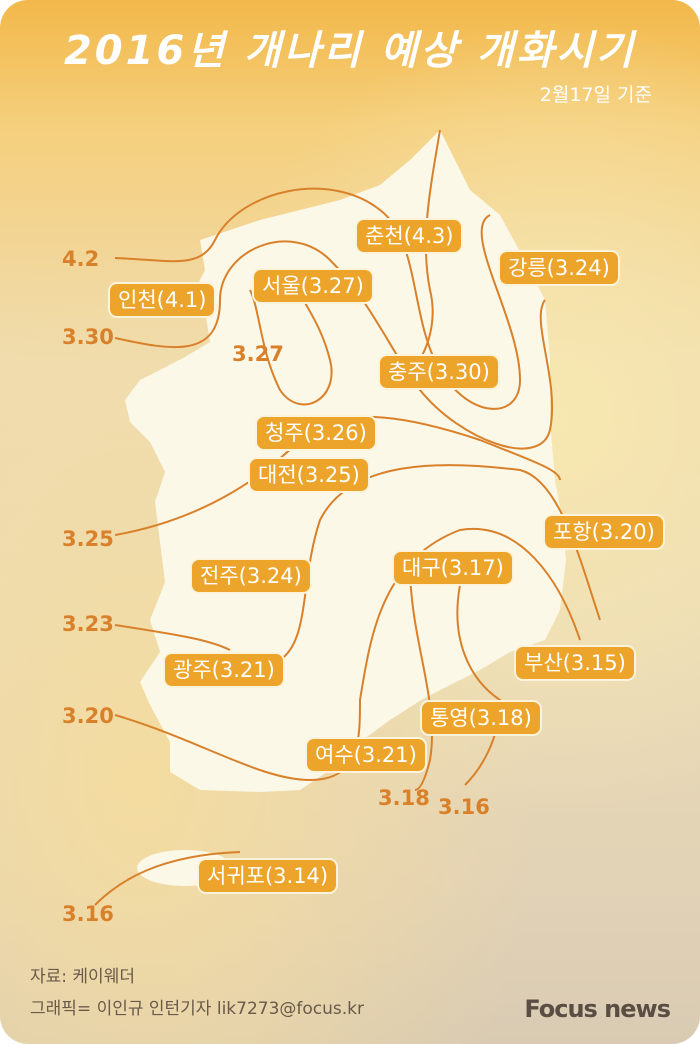 The image size is (700, 1044). I want to click on city-label-pohang: 포항(3.20), so click(604, 532).